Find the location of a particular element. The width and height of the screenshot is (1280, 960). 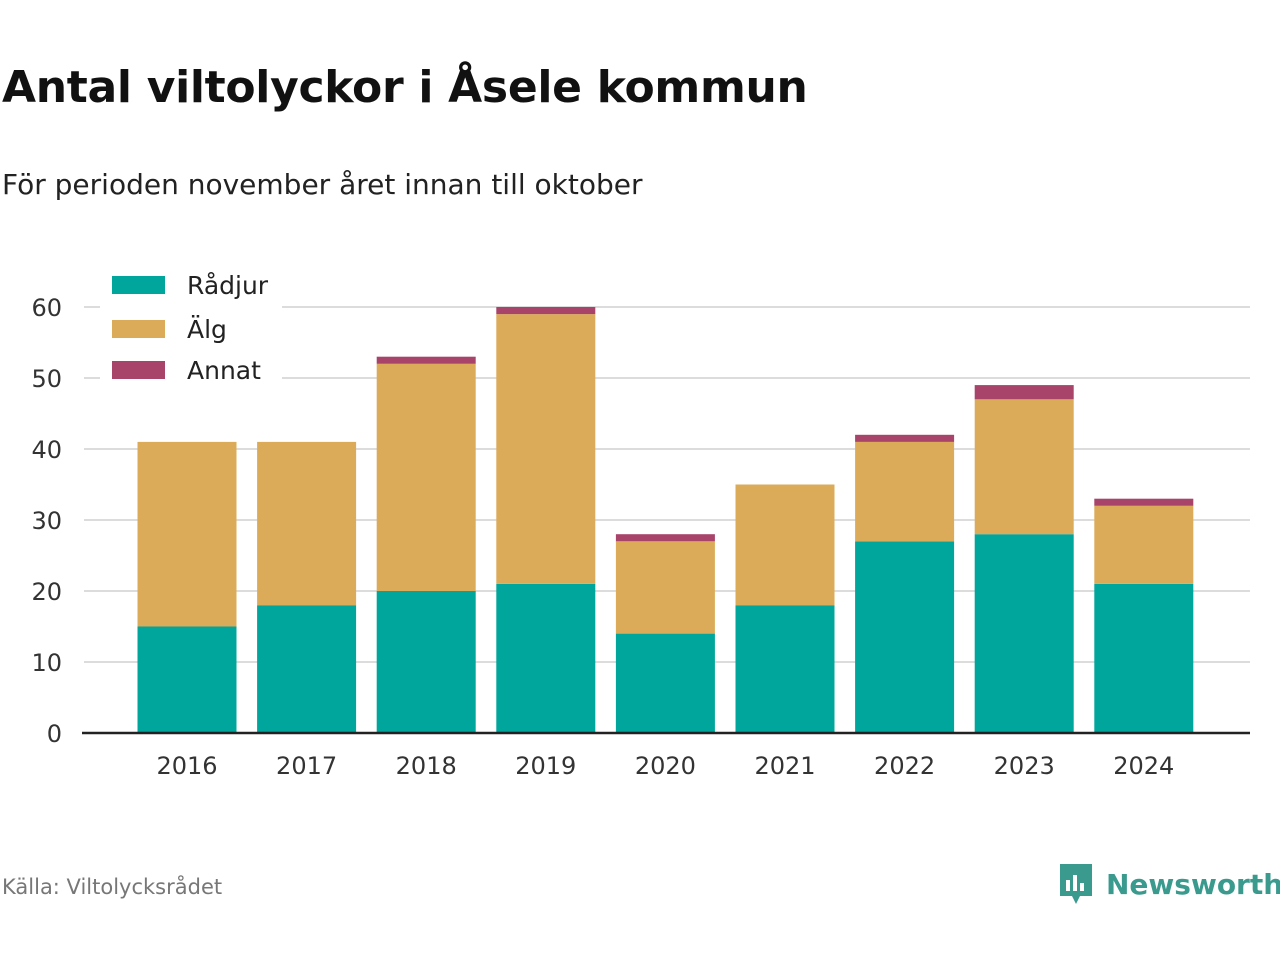

bar-älg-2019 is located at coordinates (546, 449).